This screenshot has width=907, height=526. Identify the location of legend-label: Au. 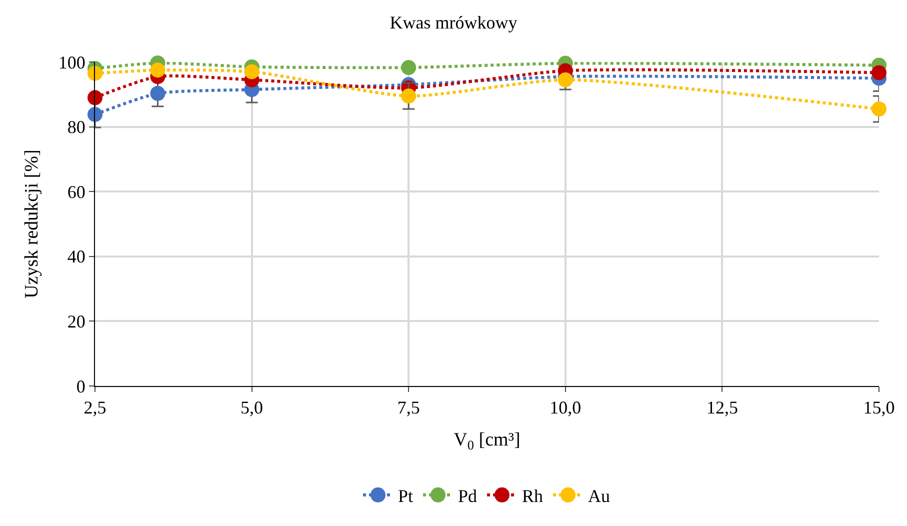
(599, 496).